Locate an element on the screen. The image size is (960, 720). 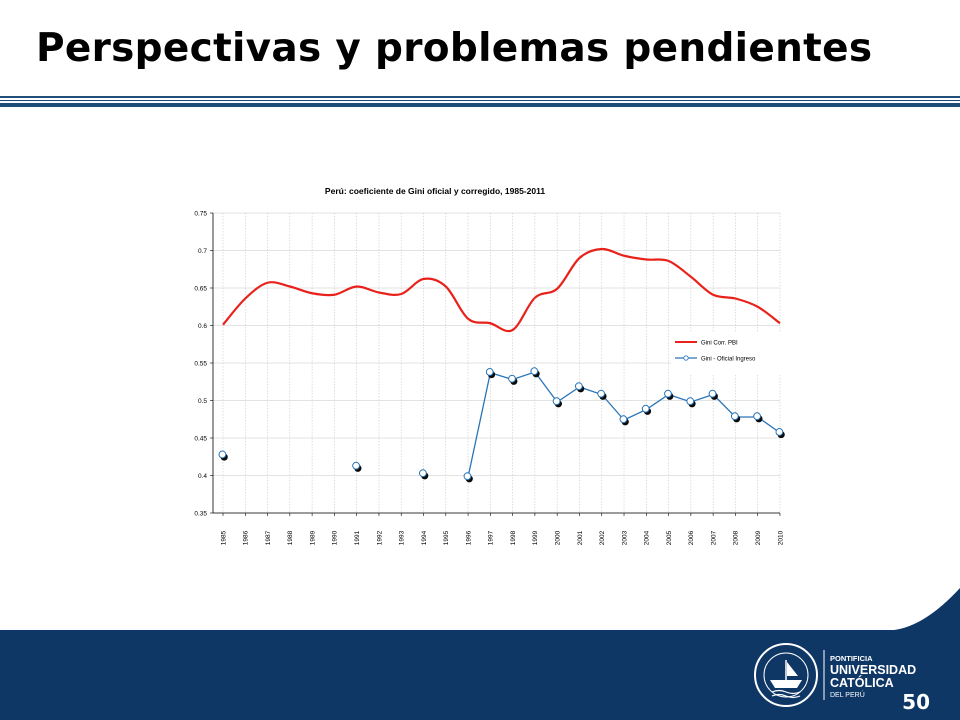
logo-text-line2: UNIVERSIDAD is located at coordinates (873, 670).